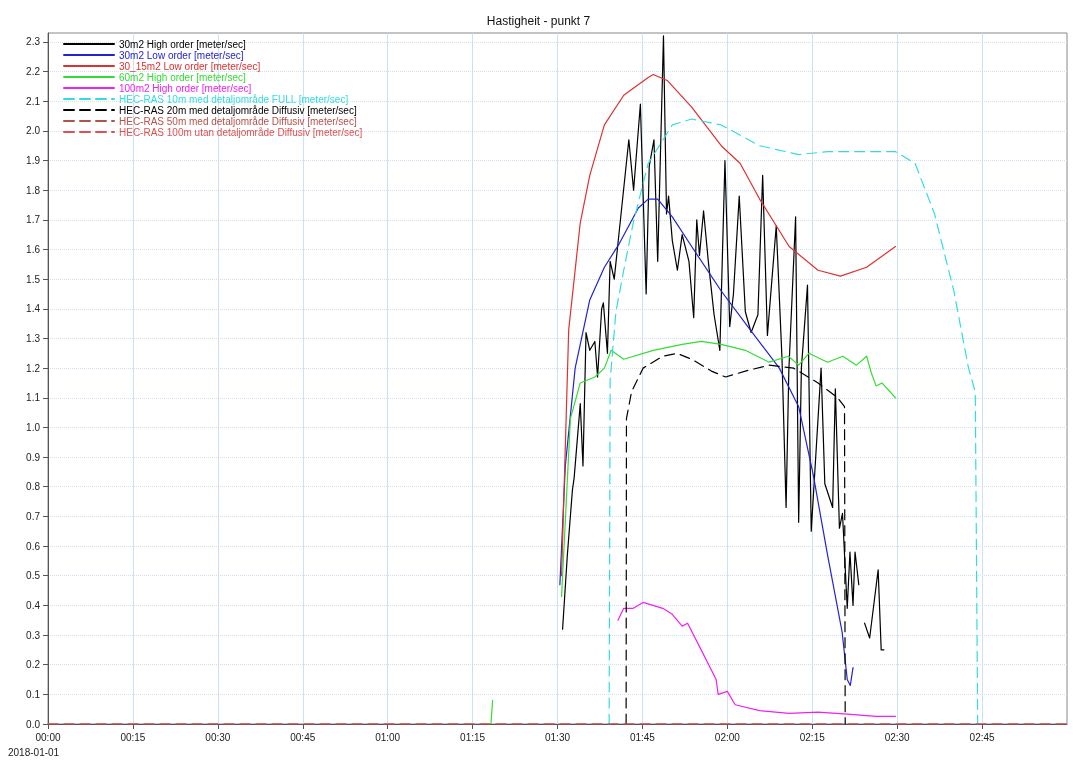 The image size is (1077, 767). I want to click on chart-title: Hastigheit - punkt 7, so click(538, 21).